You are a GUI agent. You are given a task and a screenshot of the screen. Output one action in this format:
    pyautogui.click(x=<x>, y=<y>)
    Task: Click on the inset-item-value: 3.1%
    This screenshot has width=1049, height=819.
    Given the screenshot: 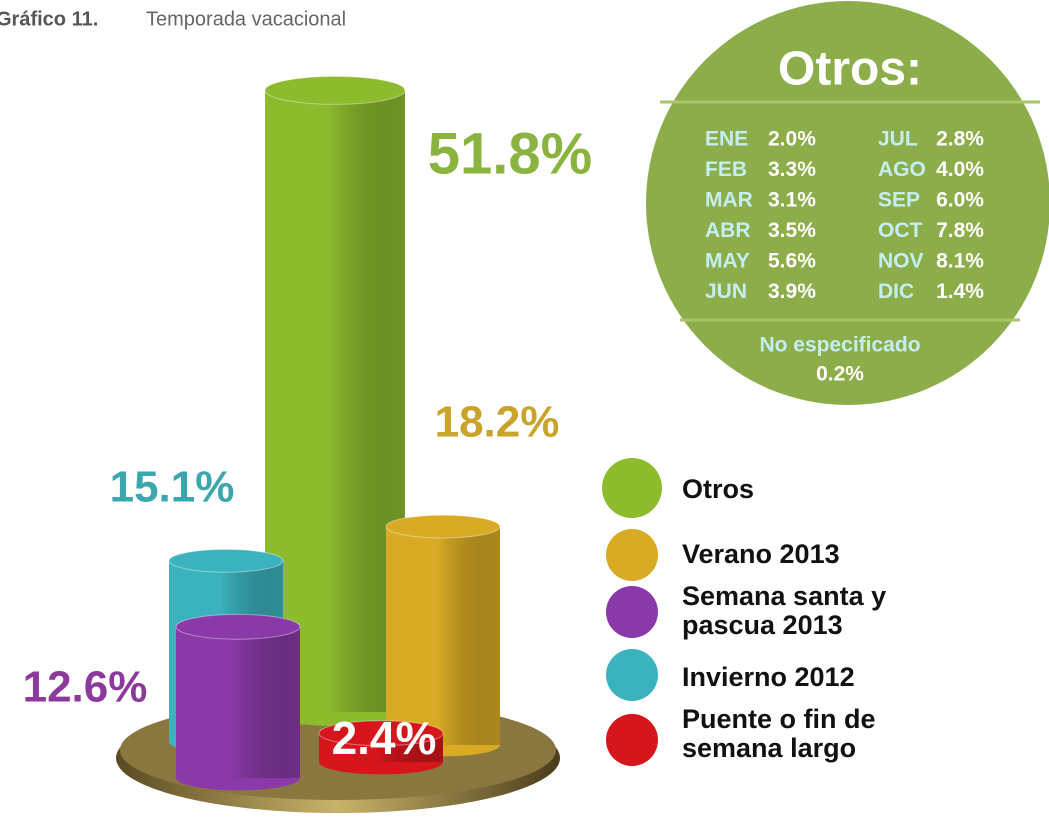 What is the action you would take?
    pyautogui.click(x=792, y=200)
    